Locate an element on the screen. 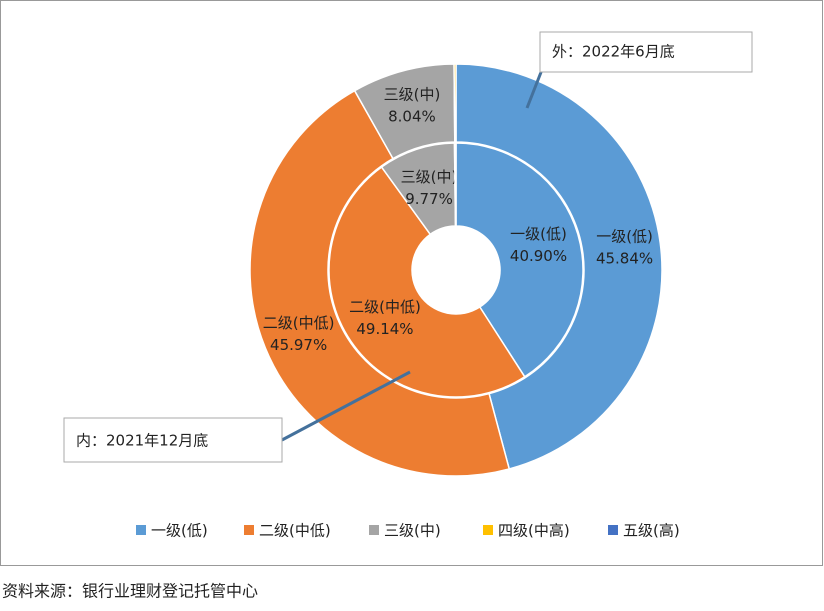  legend-label: 二级(中低) is located at coordinates (295, 531).